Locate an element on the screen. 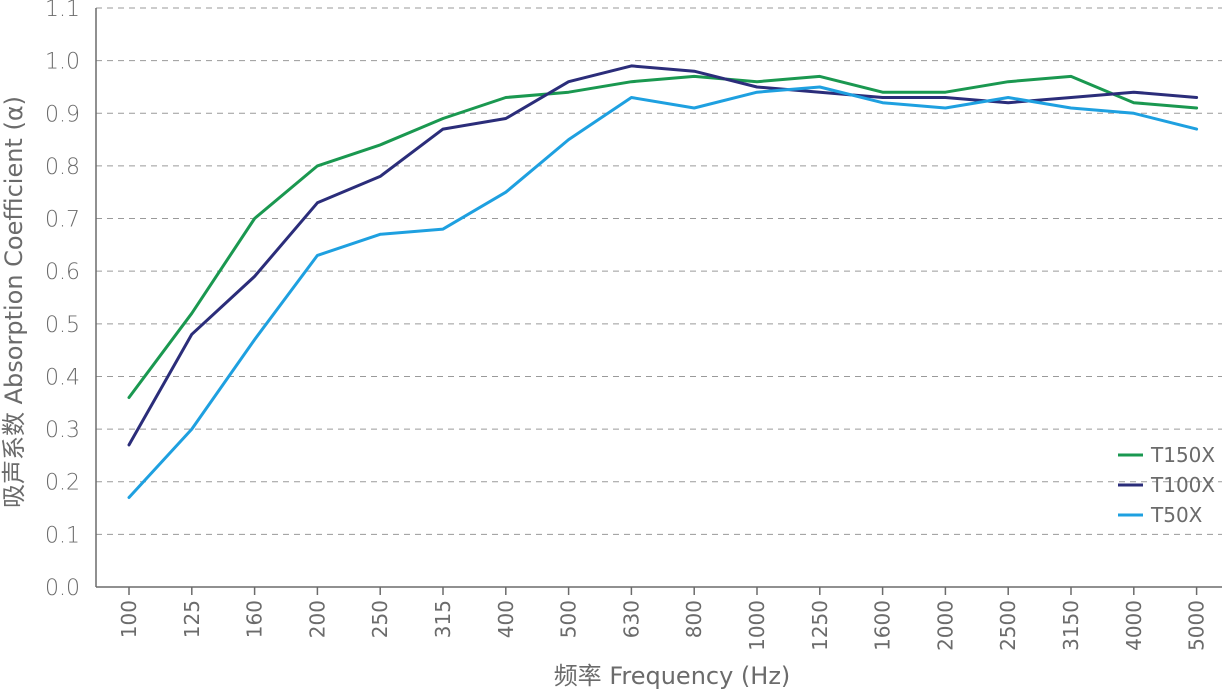  x-tick-label: 400 is located at coordinates (506, 619).